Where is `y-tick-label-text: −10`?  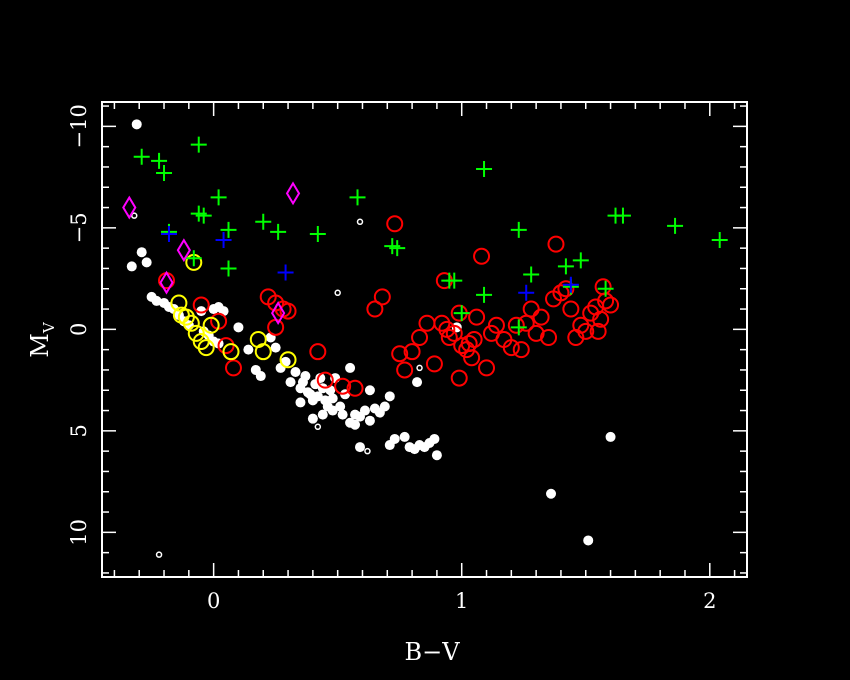
y-tick-label-text: −10 is located at coordinates (79, 126).